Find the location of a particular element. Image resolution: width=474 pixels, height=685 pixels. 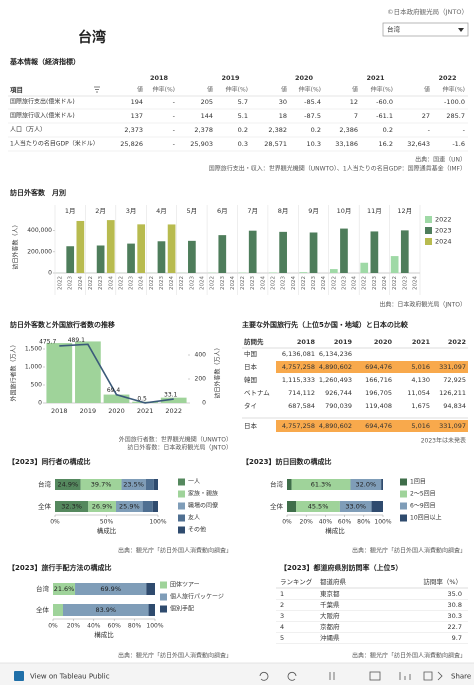

cell: 166,716 is located at coordinates (378, 380).